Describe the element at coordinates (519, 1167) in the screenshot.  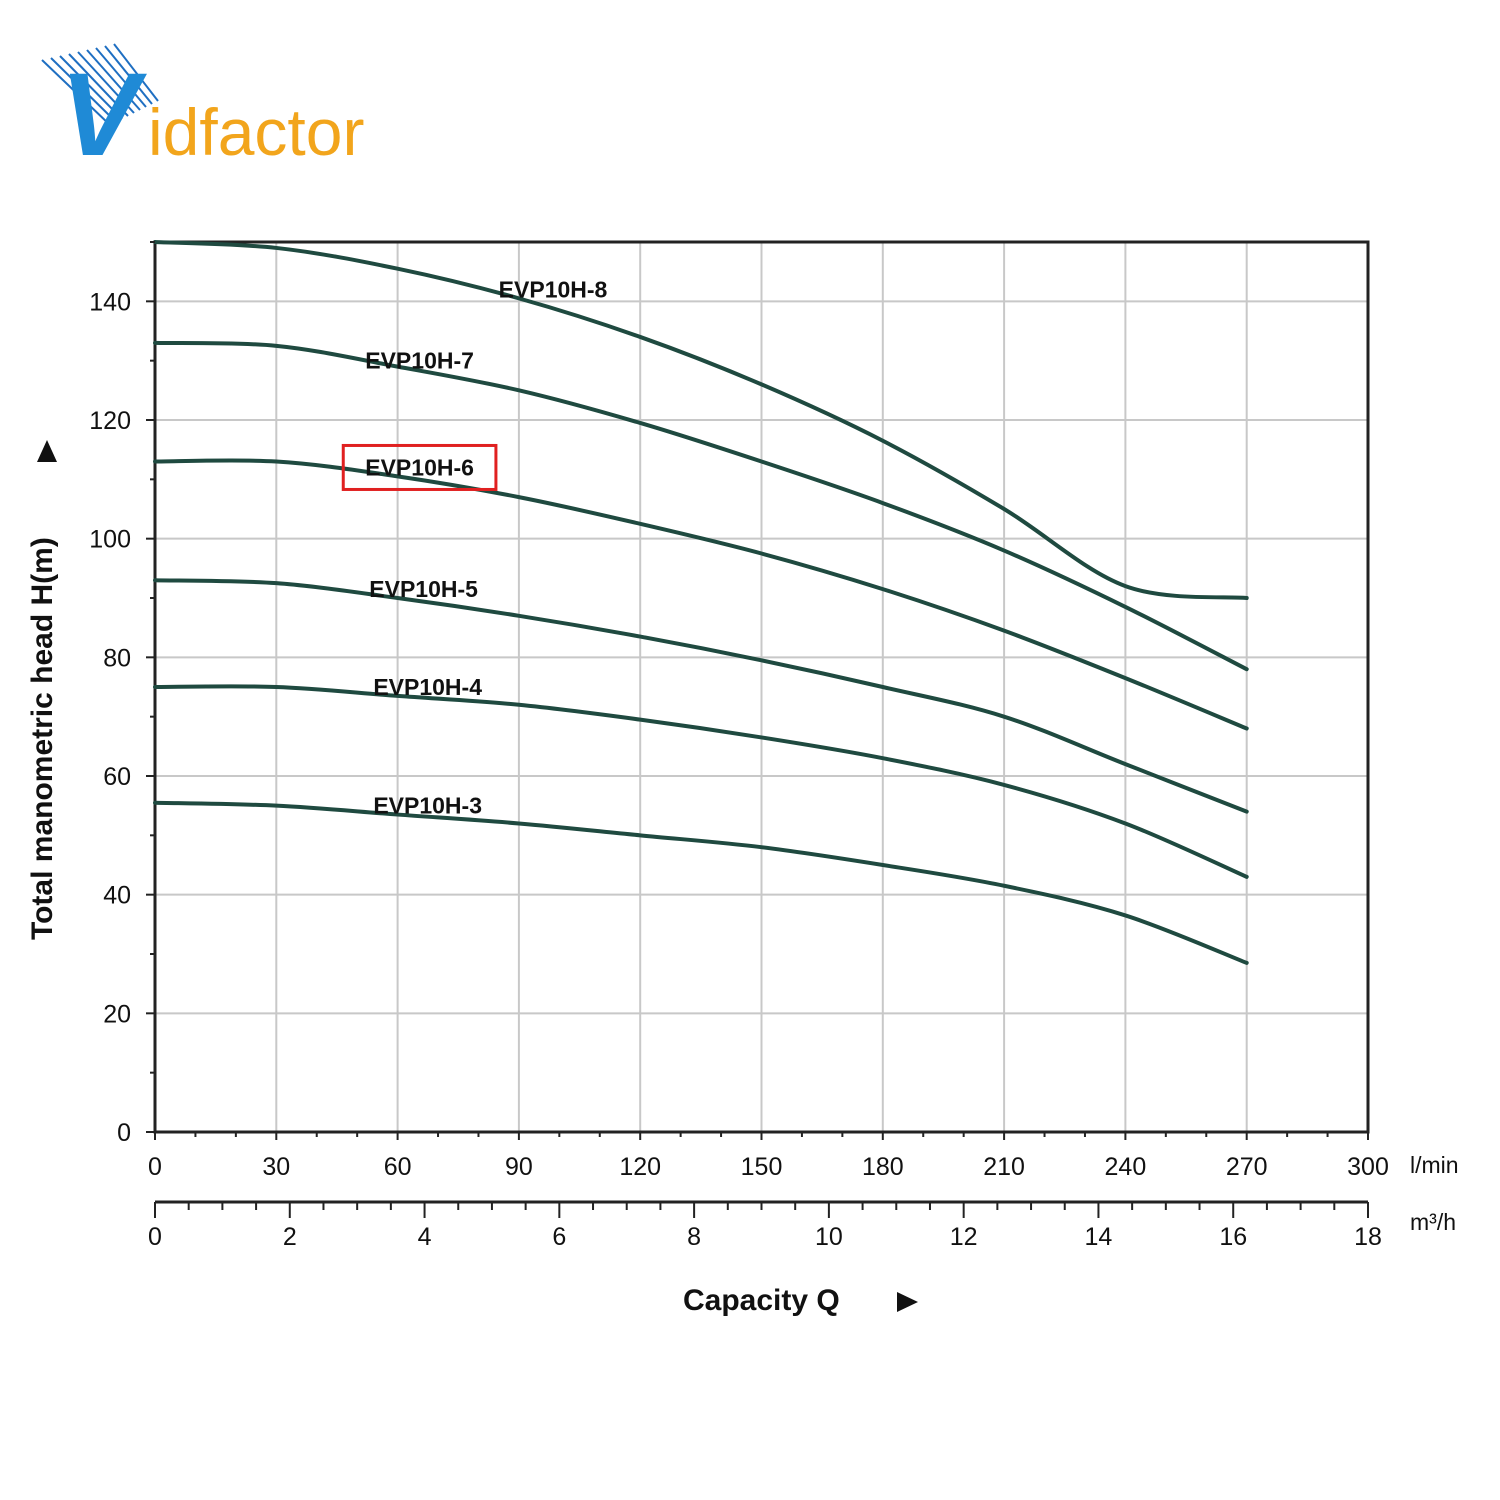
I see `x-tick-label: 90` at that location.